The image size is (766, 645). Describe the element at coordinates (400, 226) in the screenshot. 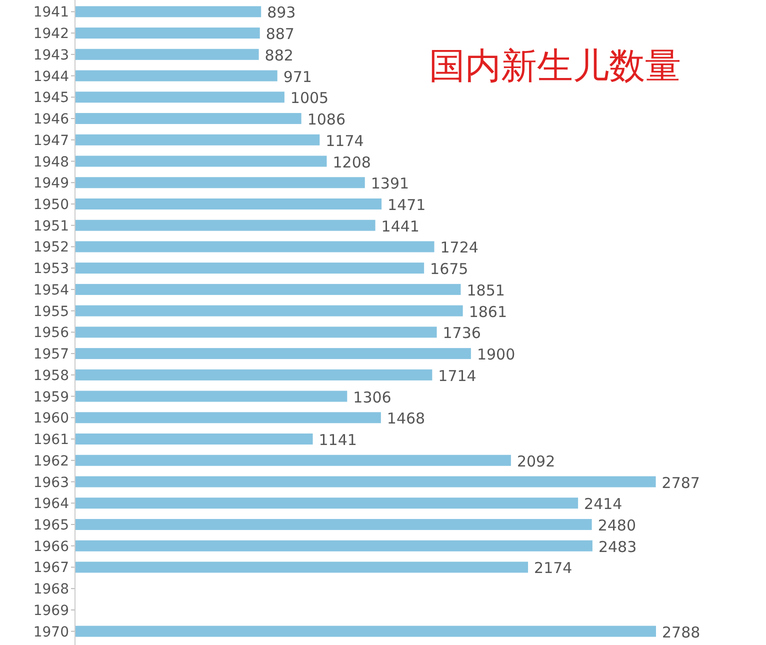

I see `data-label: 1441` at that location.